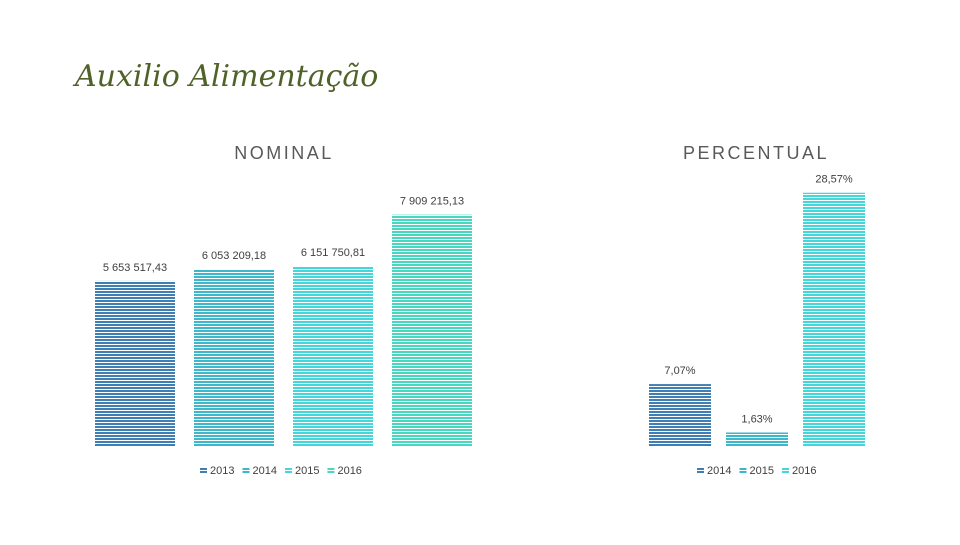  Describe the element at coordinates (834, 180) in the screenshot. I see `data-label: 28,57%` at that location.